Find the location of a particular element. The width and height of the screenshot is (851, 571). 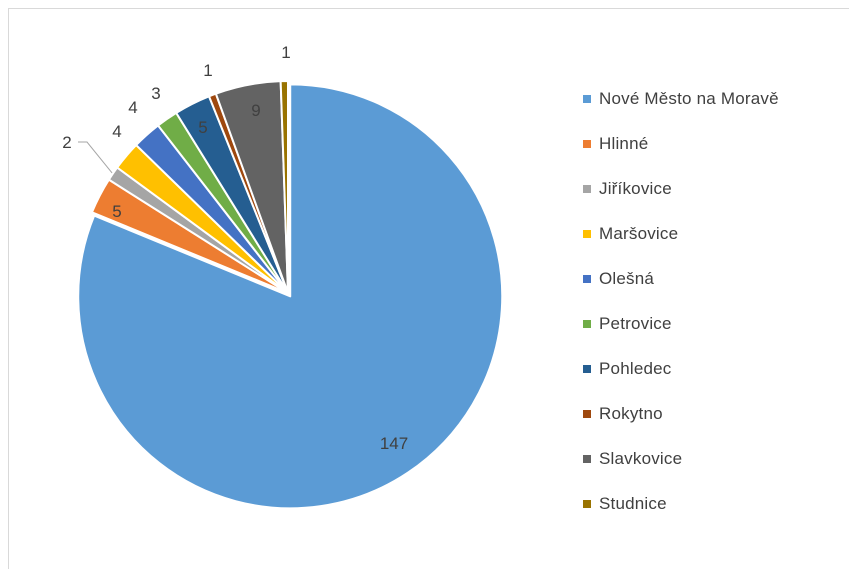

legend-item-petrovice: Petrovice is located at coordinates (681, 323).